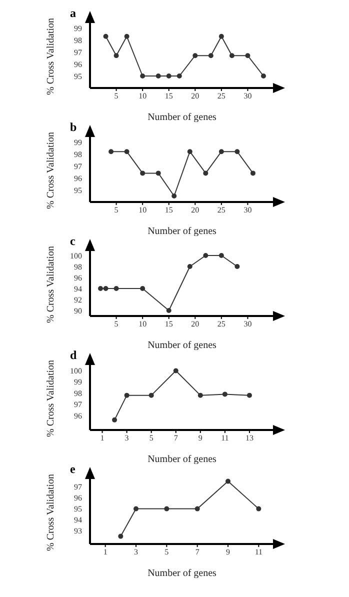  What do you see at coordinates (225, 438) in the screenshot?
I see `x-tick-label: 11` at bounding box center [225, 438].